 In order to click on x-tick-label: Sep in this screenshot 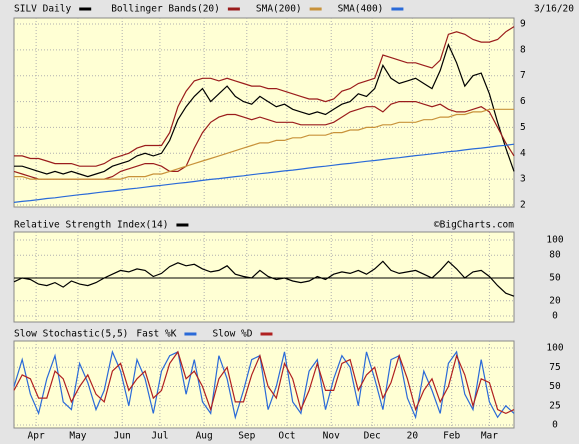, I will do `click(246, 436)`.